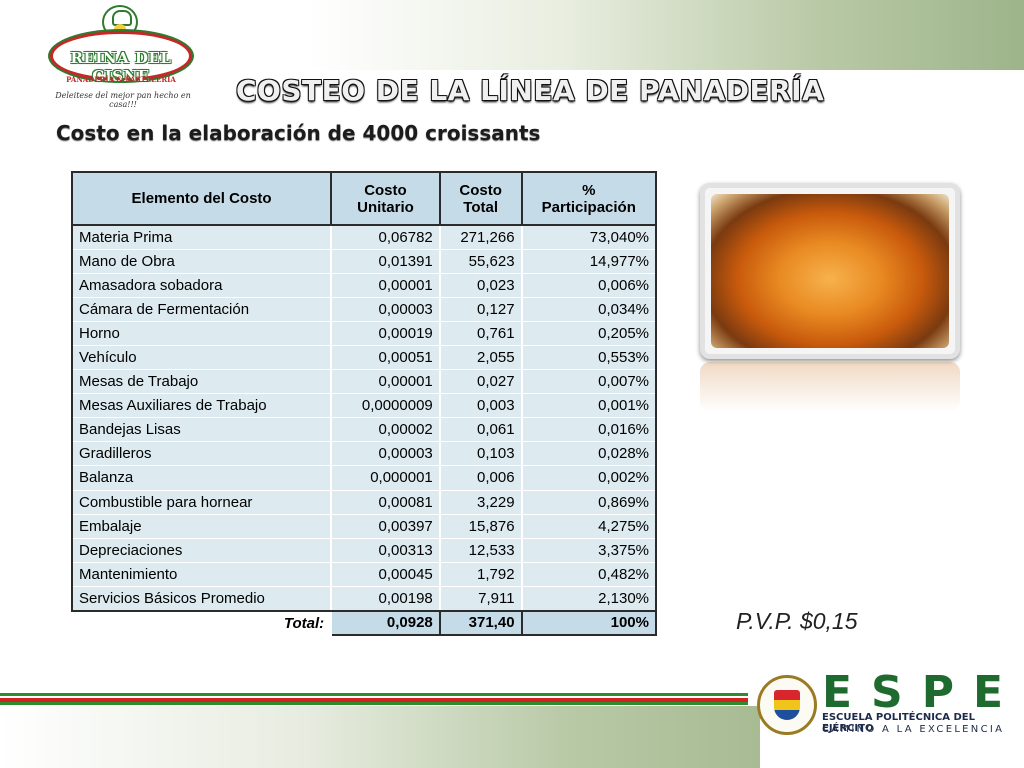 The image size is (1024, 768). Describe the element at coordinates (481, 333) in the screenshot. I see `cell-total: 0,761` at that location.